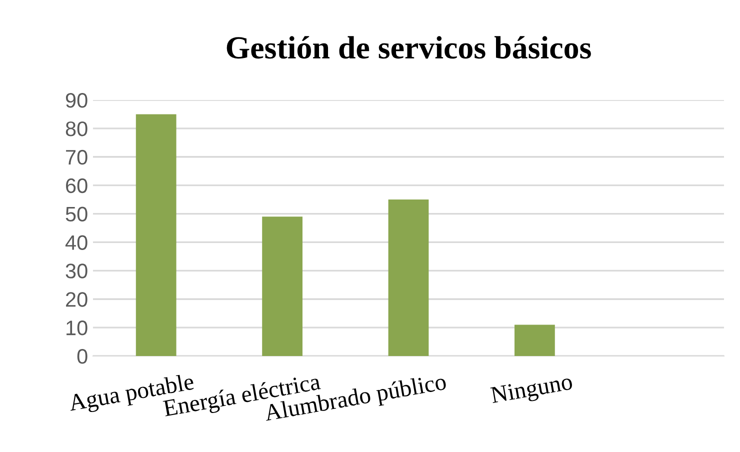 The height and width of the screenshot is (452, 740). What do you see at coordinates (408, 47) in the screenshot?
I see `chart-title: Gestión de servicos básicos` at bounding box center [408, 47].